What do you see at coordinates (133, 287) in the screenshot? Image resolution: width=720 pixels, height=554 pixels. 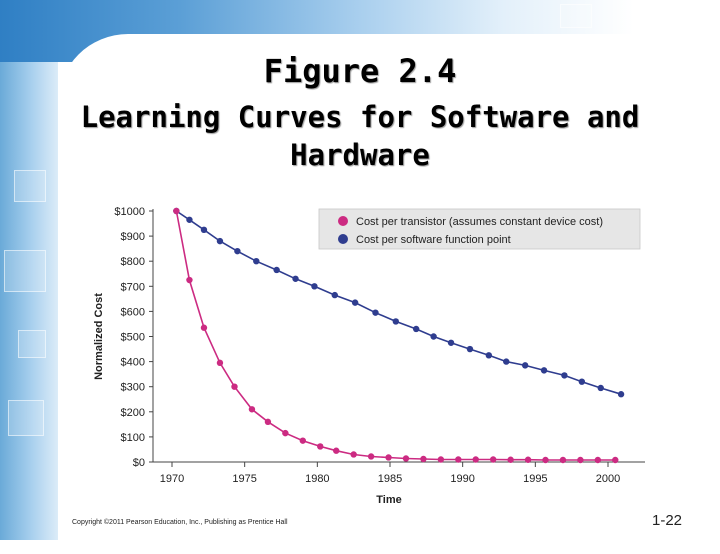 I see `y-tick-label: $700` at bounding box center [133, 287].